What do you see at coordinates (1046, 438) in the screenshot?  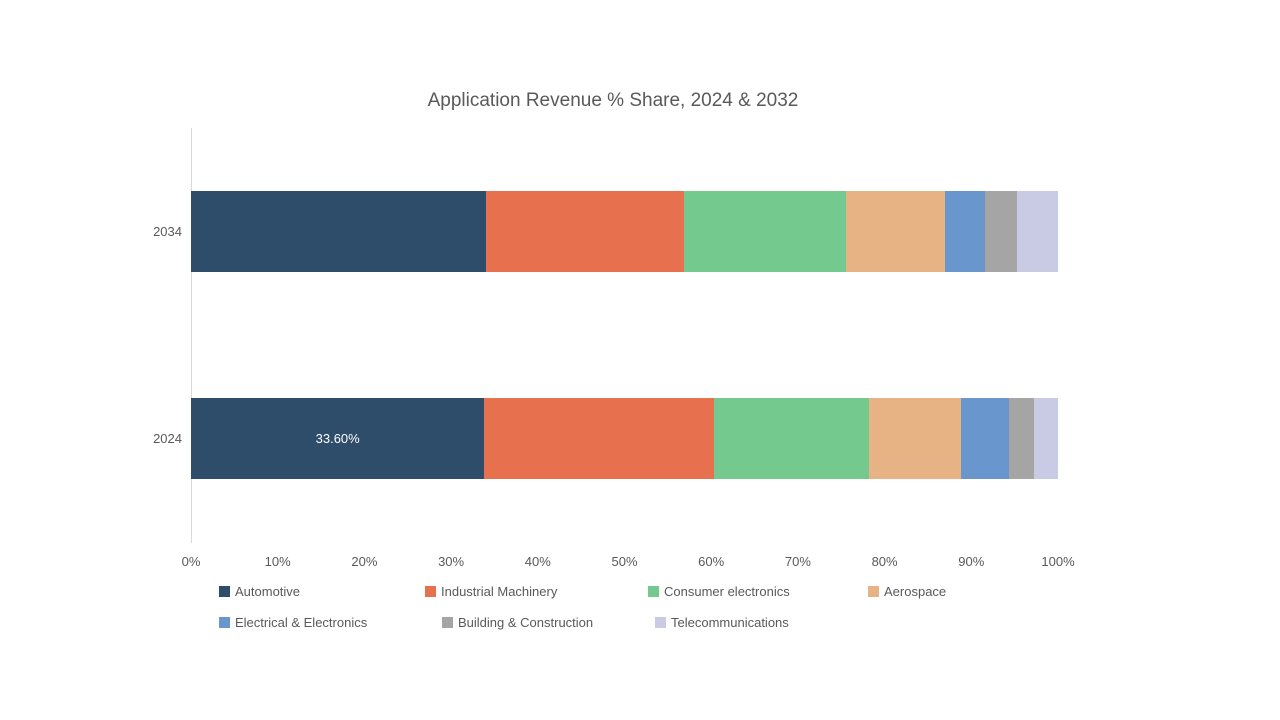 I see `bar-segment-telecommunications-2024` at bounding box center [1046, 438].